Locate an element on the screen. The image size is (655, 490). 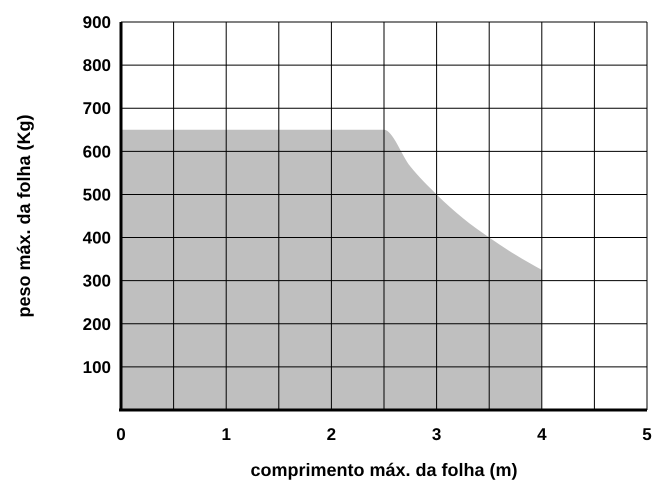
y-tick-label: 600 is located at coordinates (96, 152).